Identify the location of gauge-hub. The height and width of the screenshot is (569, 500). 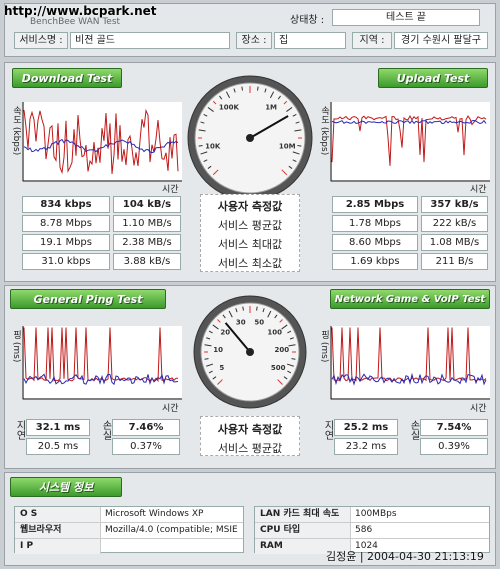
(250, 138).